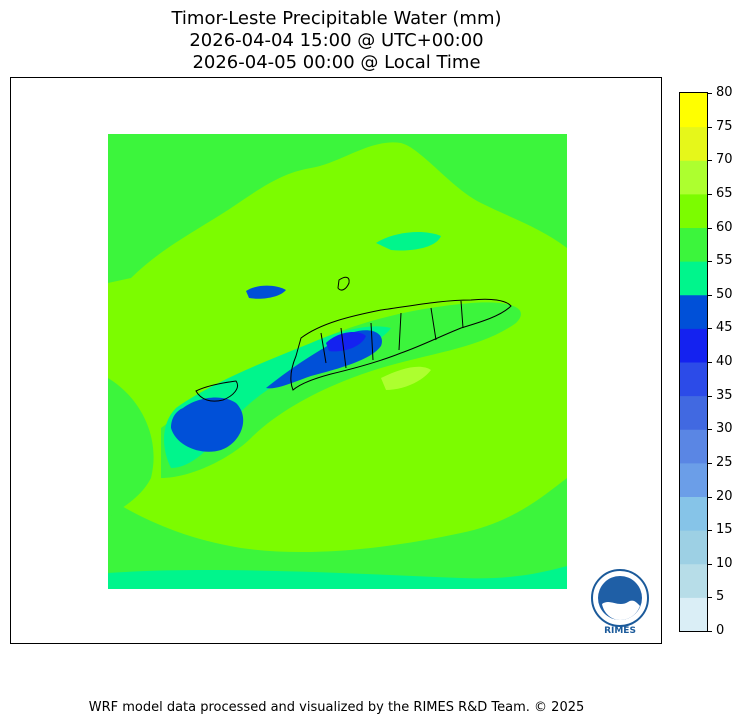 The image size is (743, 727). Describe the element at coordinates (724, 563) in the screenshot. I see `colorbar-tick-label: 10` at that location.